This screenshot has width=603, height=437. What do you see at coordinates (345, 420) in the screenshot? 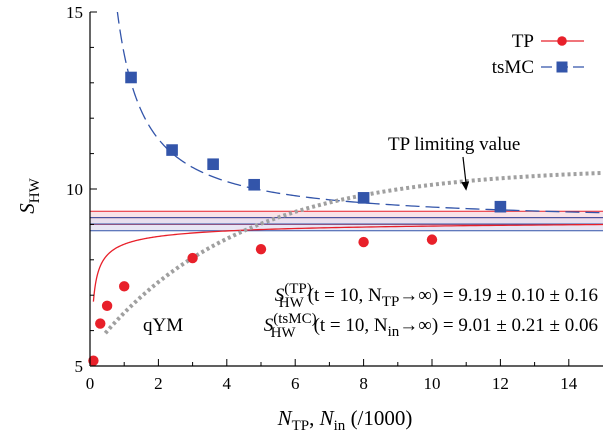
I see `x-axis-title: NTP, Nin (/1000)` at bounding box center [345, 420].